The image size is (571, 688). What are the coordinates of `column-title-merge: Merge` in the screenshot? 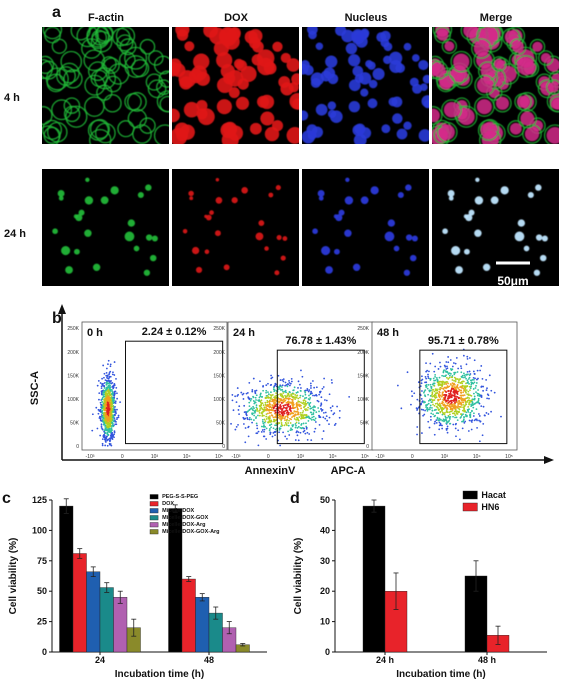 It's located at (496, 18).